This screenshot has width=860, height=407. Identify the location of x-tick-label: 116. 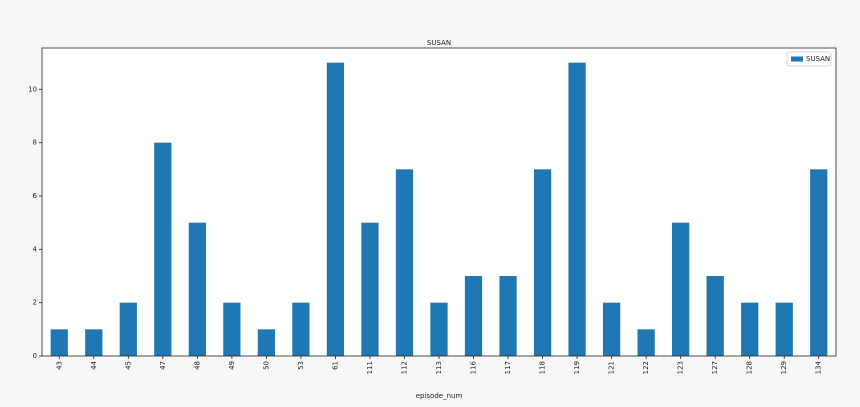
(474, 367).